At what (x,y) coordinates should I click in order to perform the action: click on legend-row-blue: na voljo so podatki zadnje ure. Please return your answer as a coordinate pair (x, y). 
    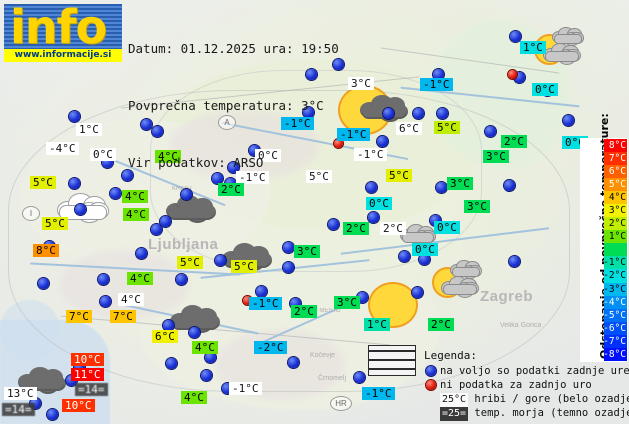
    Looking at the image, I should click on (526, 372).